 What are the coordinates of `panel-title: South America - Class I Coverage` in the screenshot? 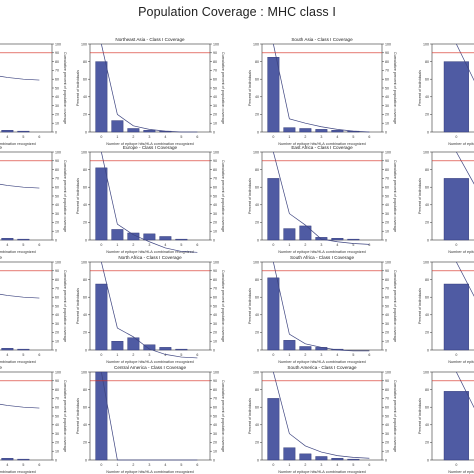 It's located at (322, 367).